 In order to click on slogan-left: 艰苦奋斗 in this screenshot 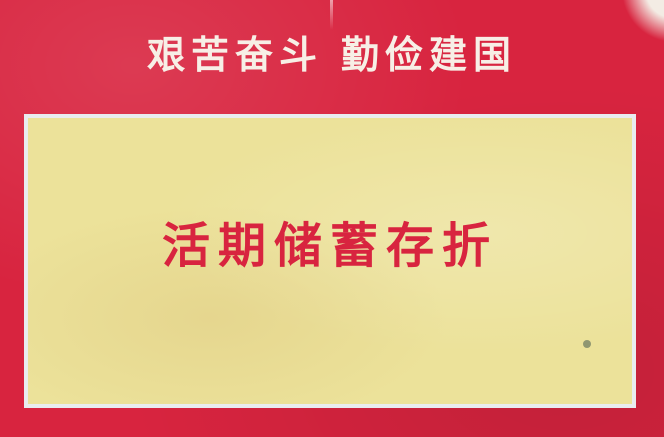, I will do `click(234, 55)`.